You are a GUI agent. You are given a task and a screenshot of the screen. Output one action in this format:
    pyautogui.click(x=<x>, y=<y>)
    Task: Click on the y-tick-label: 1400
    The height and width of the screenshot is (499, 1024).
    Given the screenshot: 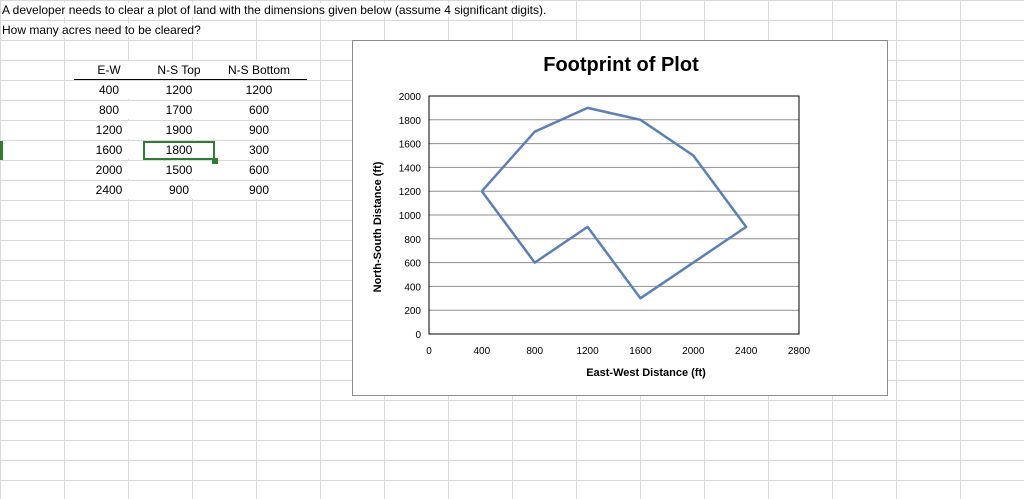 What is the action you would take?
    pyautogui.click(x=410, y=168)
    